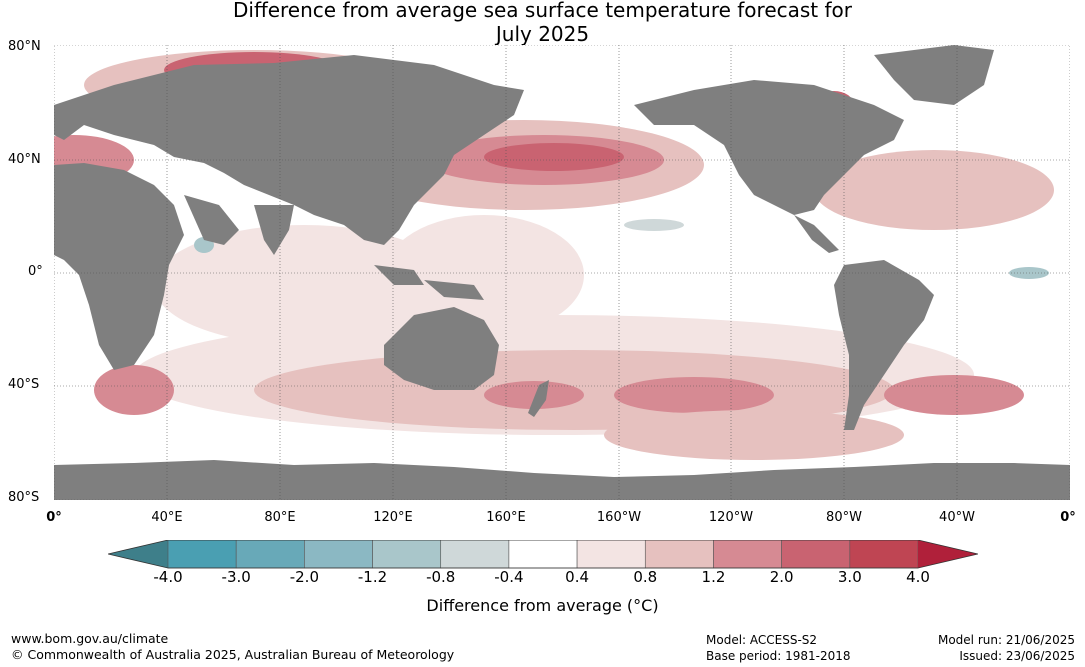 Image resolution: width=1085 pixels, height=667 pixels. I want to click on colorbar-over-arrow, so click(948, 554).